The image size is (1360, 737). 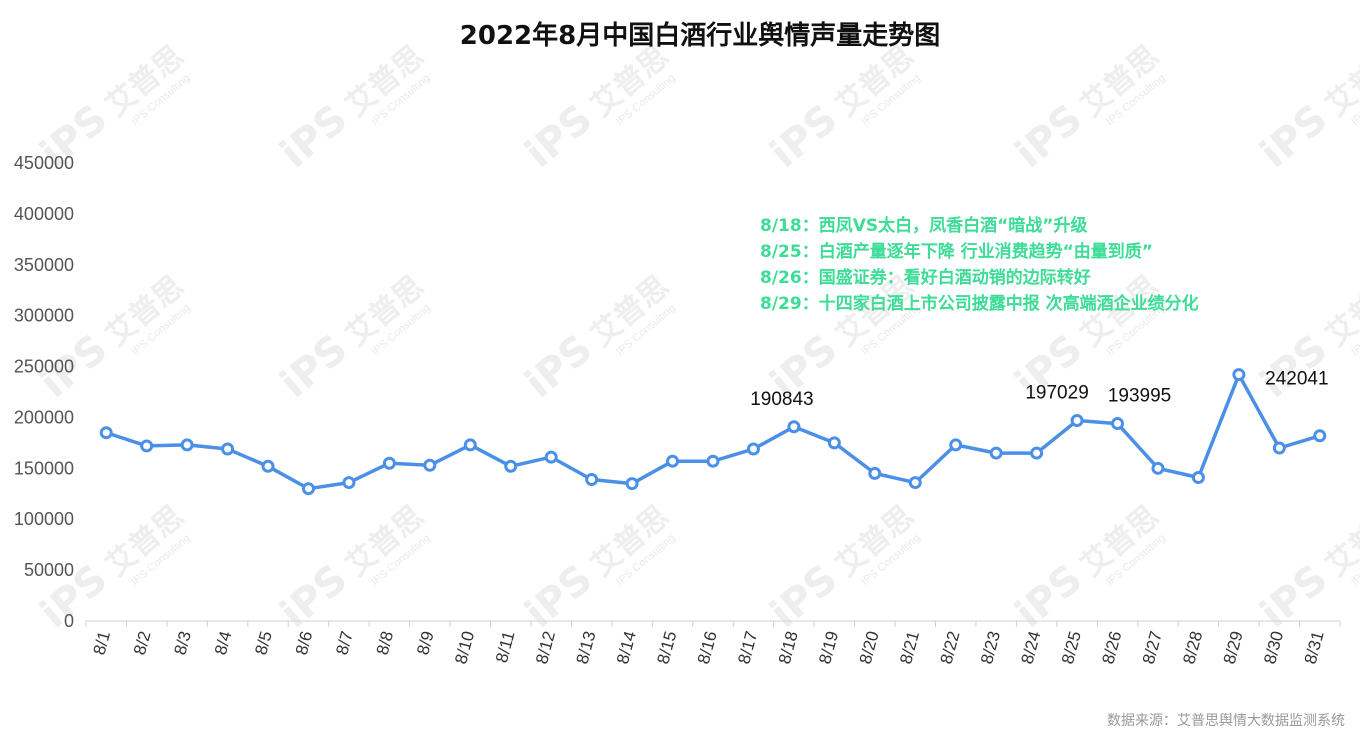 I want to click on data-label: 190843, so click(x=781, y=399).